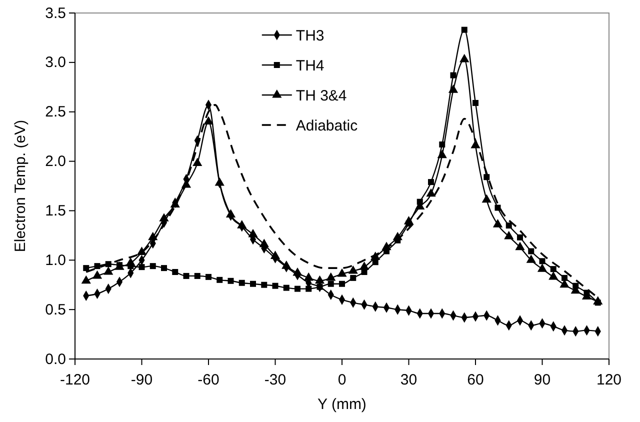  Describe the element at coordinates (609, 380) in the screenshot. I see `x-tick-label: 120` at that location.